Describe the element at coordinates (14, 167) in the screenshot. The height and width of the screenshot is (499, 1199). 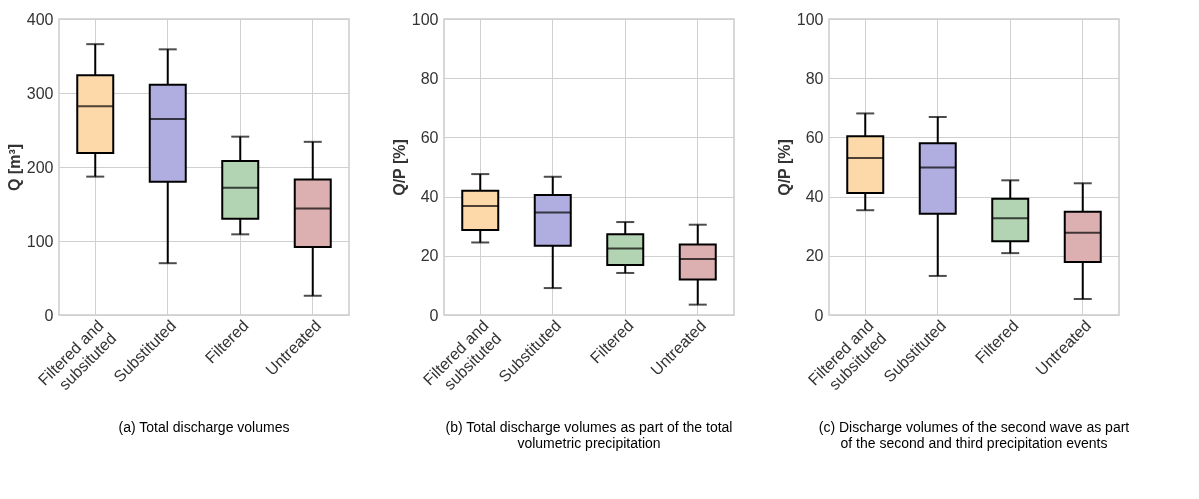
I see `y-axis-title: Q [m³]` at that location.